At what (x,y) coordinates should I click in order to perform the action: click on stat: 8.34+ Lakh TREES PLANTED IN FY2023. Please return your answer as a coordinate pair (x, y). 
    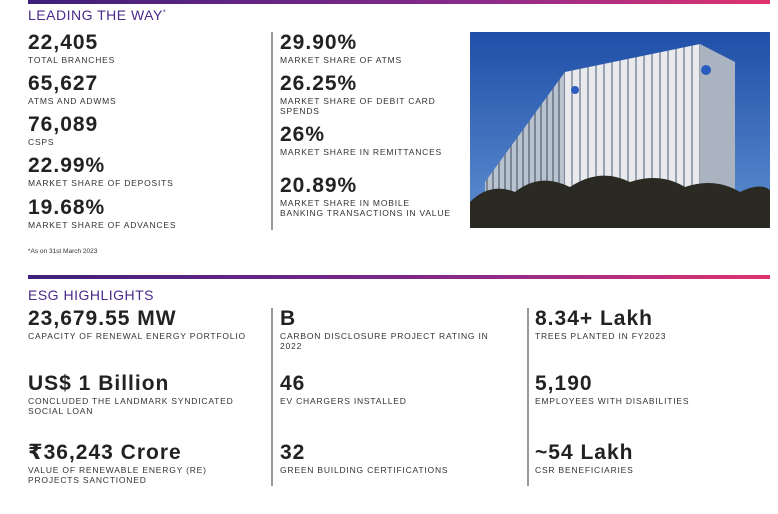
    Looking at the image, I should click on (647, 324).